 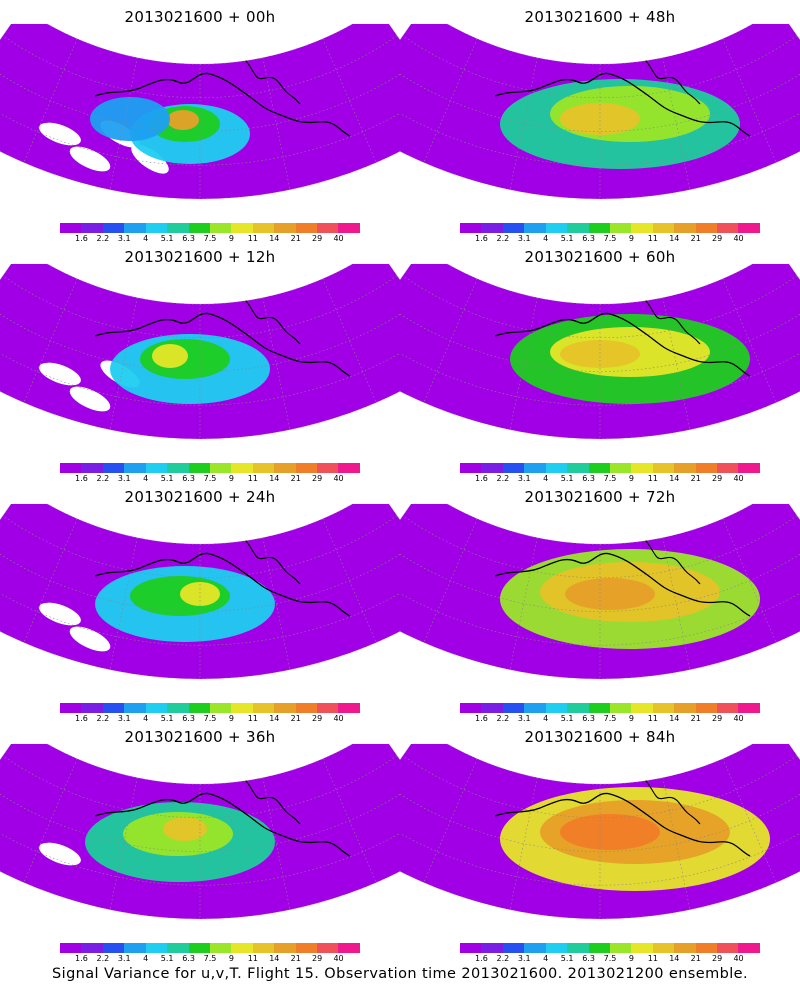 I want to click on low-variance-gap, so click(x=90, y=159).